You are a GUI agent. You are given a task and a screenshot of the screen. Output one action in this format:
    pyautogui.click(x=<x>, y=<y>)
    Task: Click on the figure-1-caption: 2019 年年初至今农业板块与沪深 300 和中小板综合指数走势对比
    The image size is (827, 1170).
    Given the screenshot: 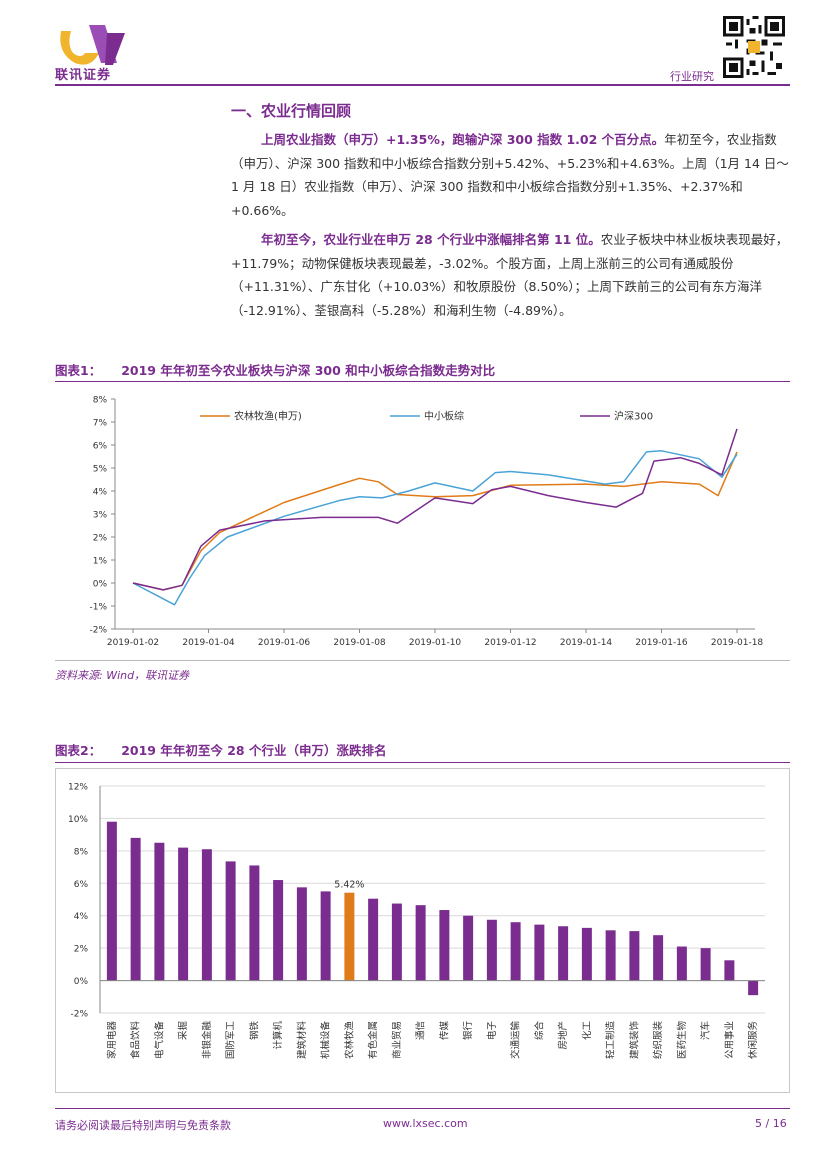 What is the action you would take?
    pyautogui.click(x=308, y=370)
    